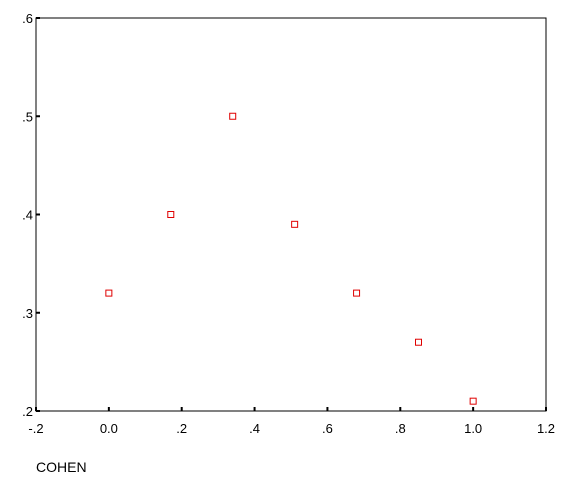 This screenshot has width=563, height=478. Describe the element at coordinates (27, 18) in the screenshot. I see `y-tick-label: .6` at that location.